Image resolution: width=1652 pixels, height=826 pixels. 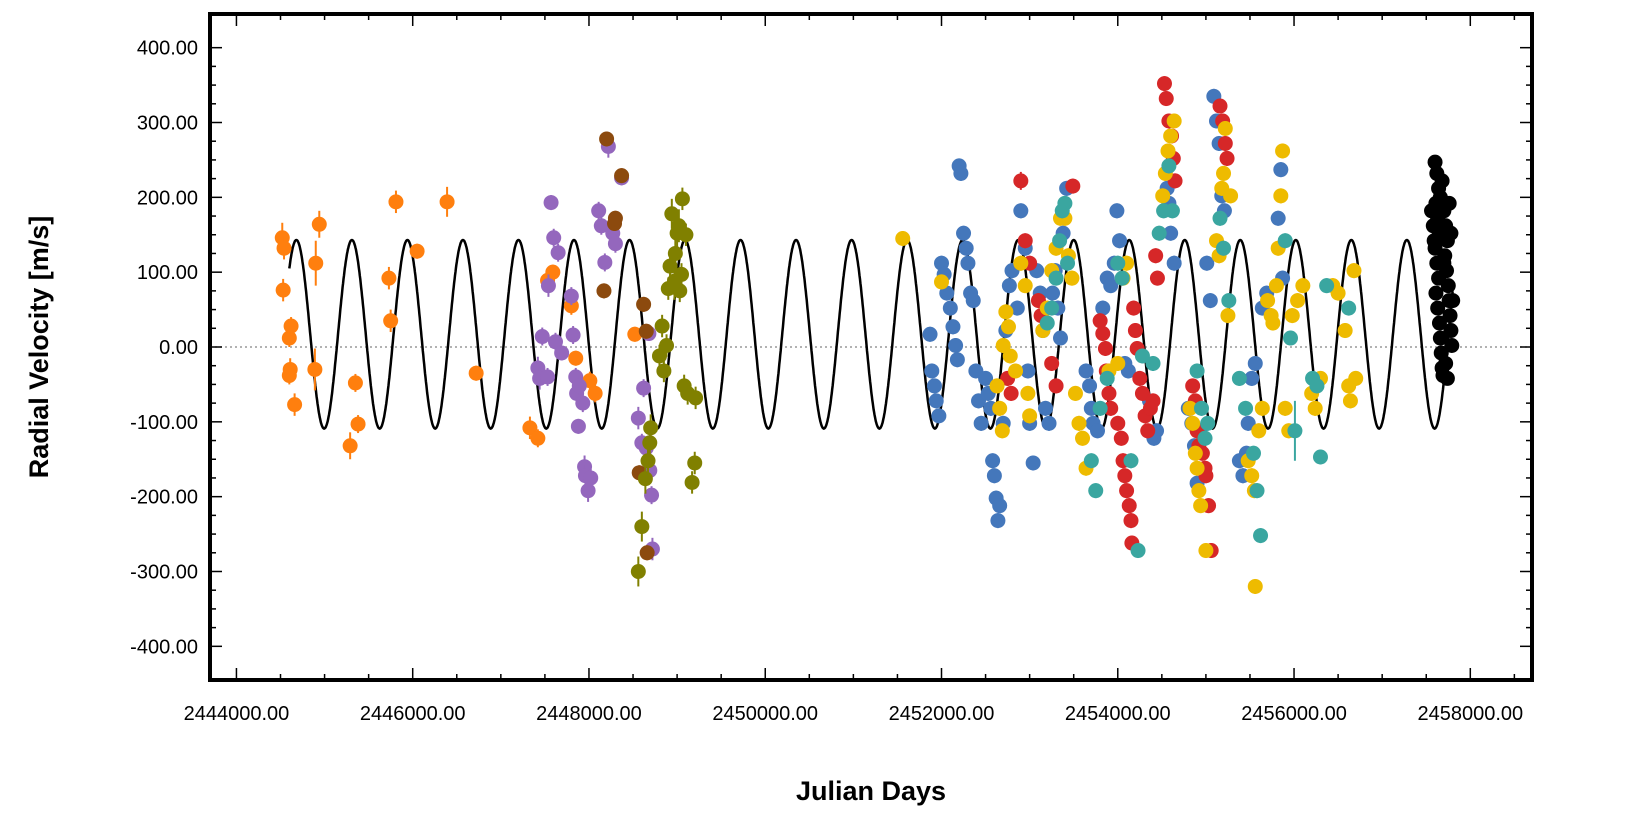 I want to click on y-tick-label: -100.00, so click(x=164, y=423).